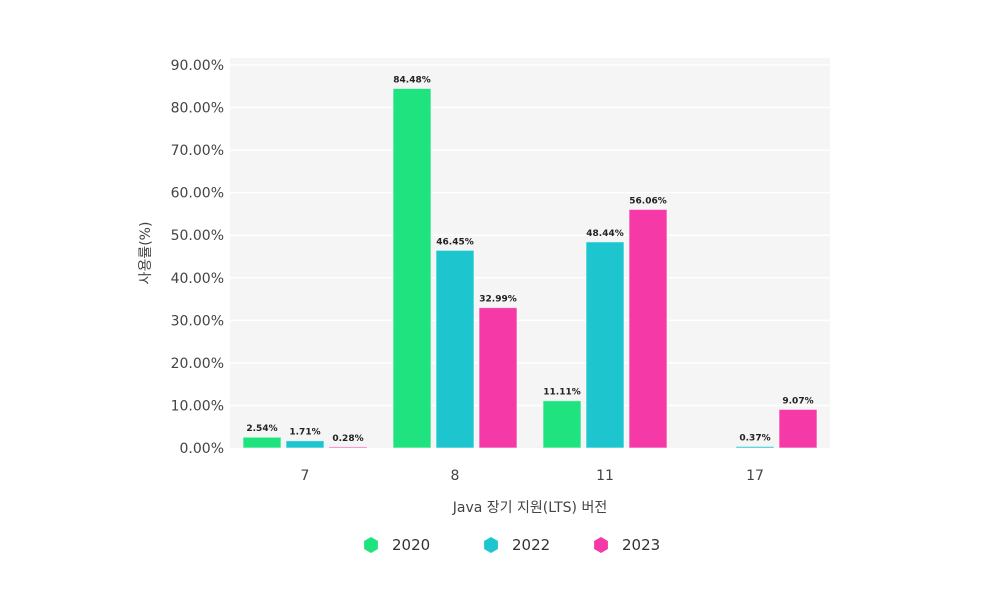 This screenshot has height=603, width=996. What do you see at coordinates (641, 545) in the screenshot?
I see `legend-label: 2023` at bounding box center [641, 545].